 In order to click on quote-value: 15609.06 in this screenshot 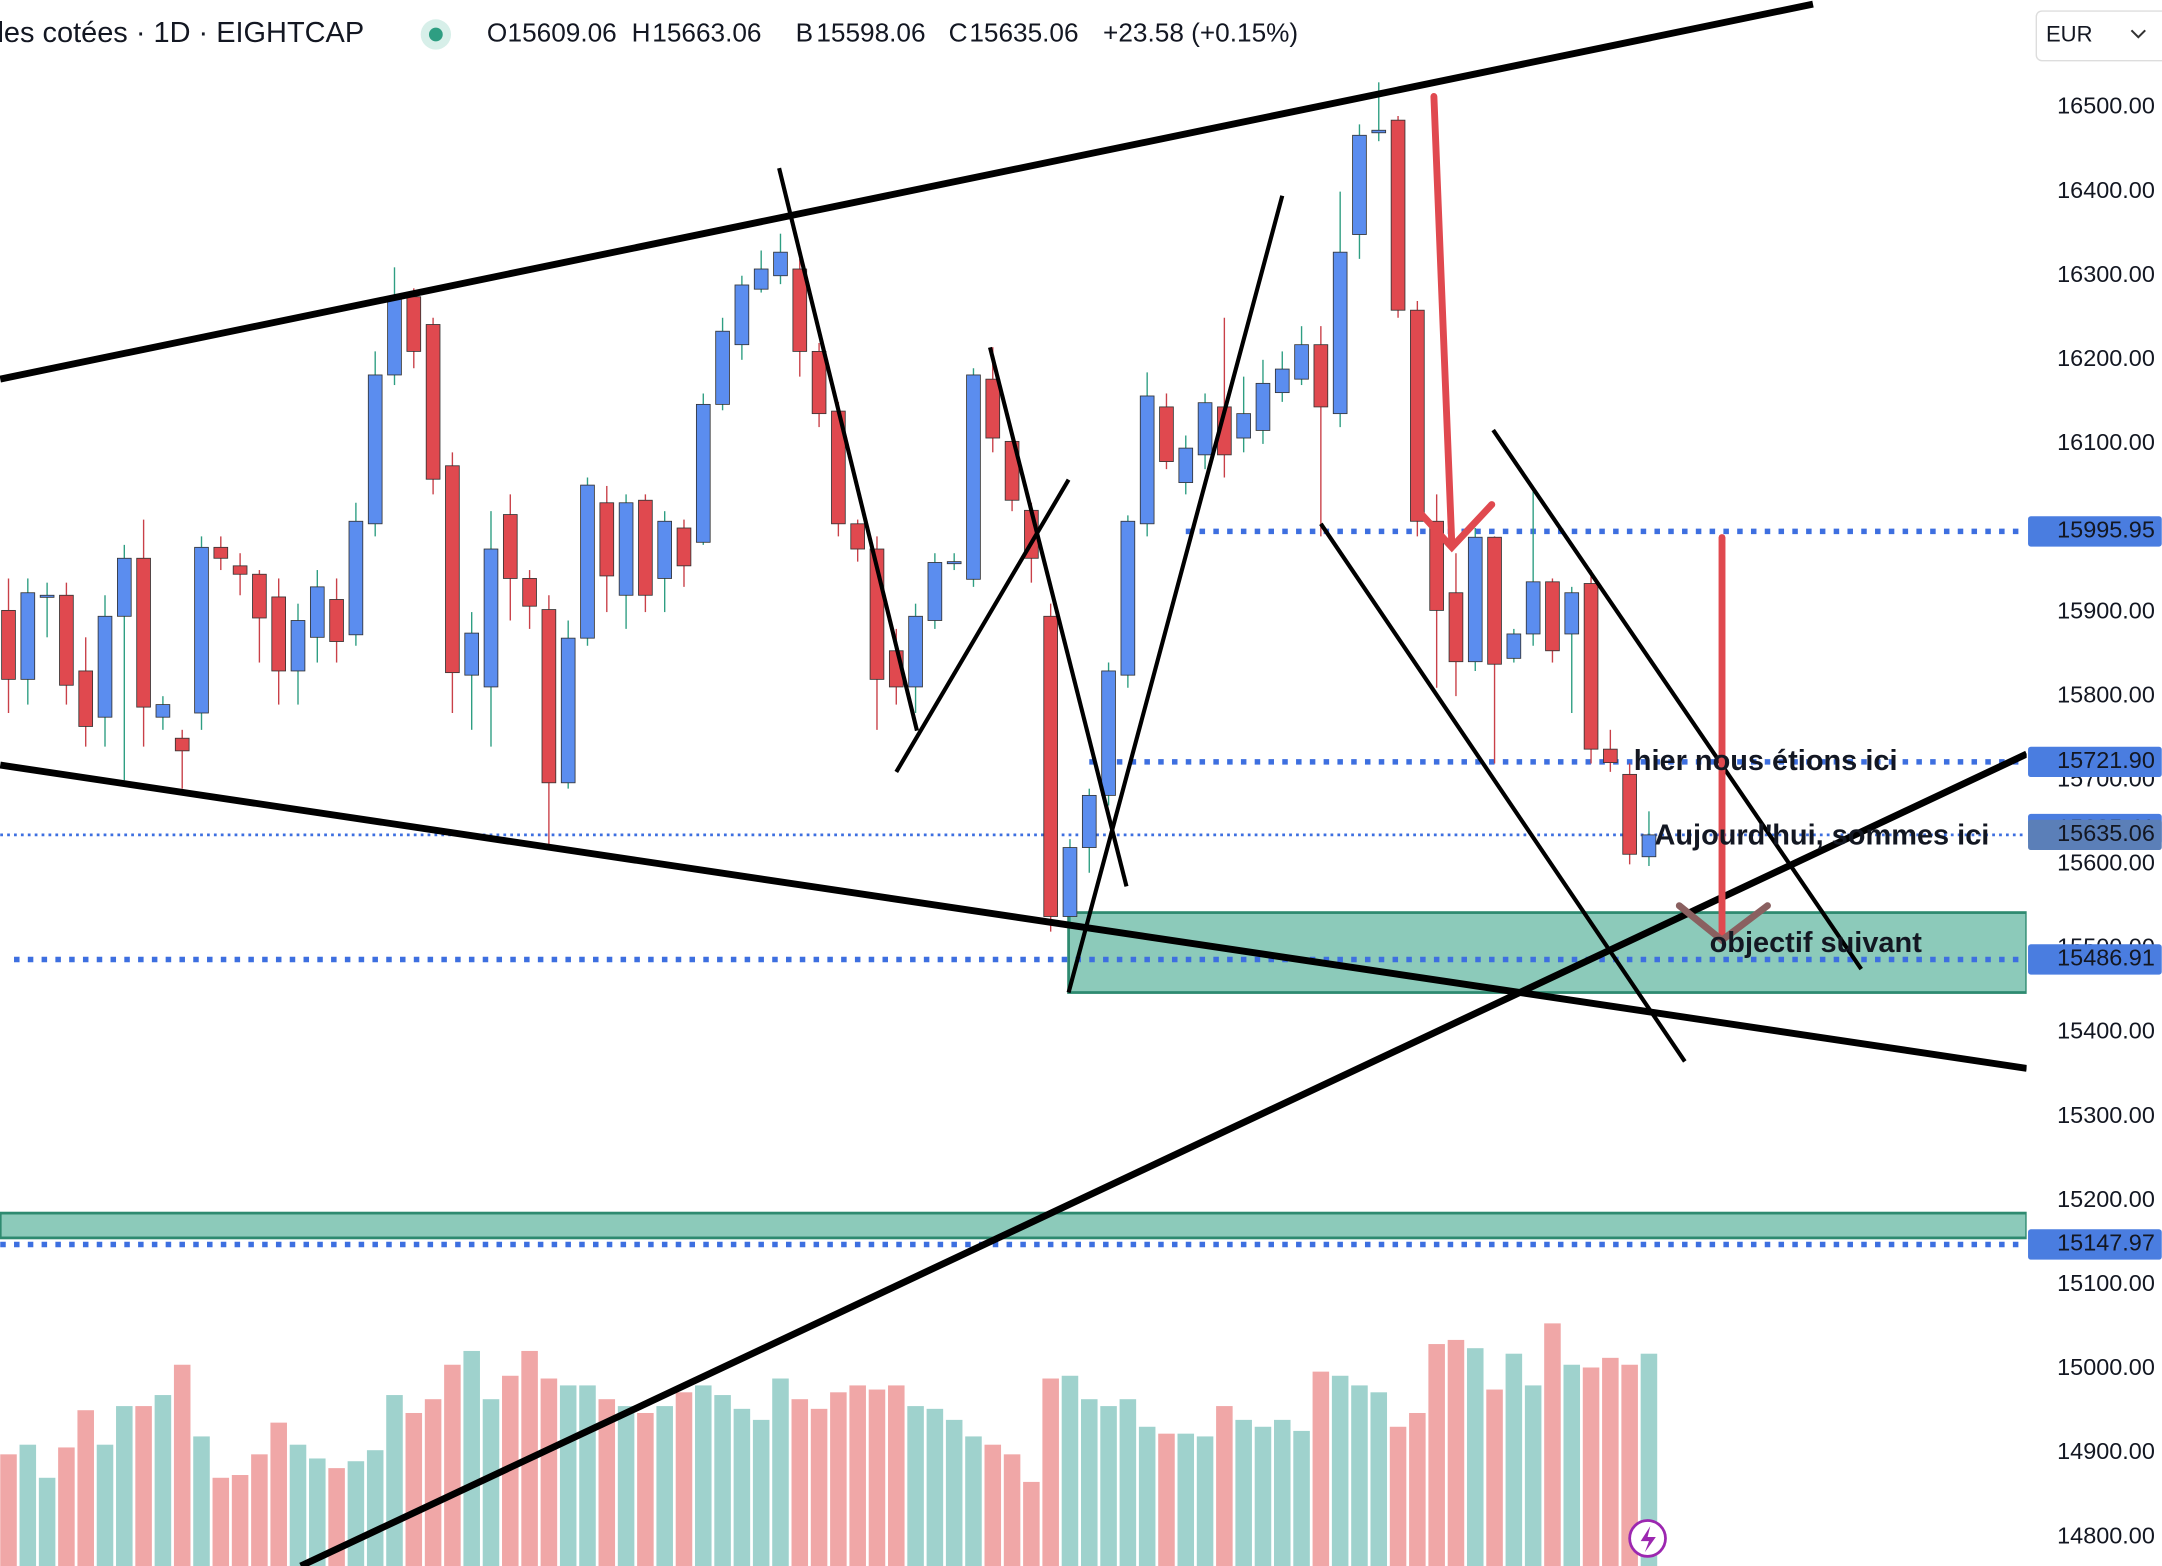, I will do `click(562, 32)`.